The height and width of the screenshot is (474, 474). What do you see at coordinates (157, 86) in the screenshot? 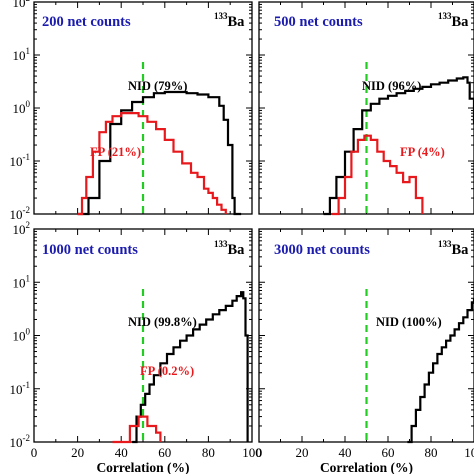
I see `nid-annotation: NID (79%)` at bounding box center [157, 86].